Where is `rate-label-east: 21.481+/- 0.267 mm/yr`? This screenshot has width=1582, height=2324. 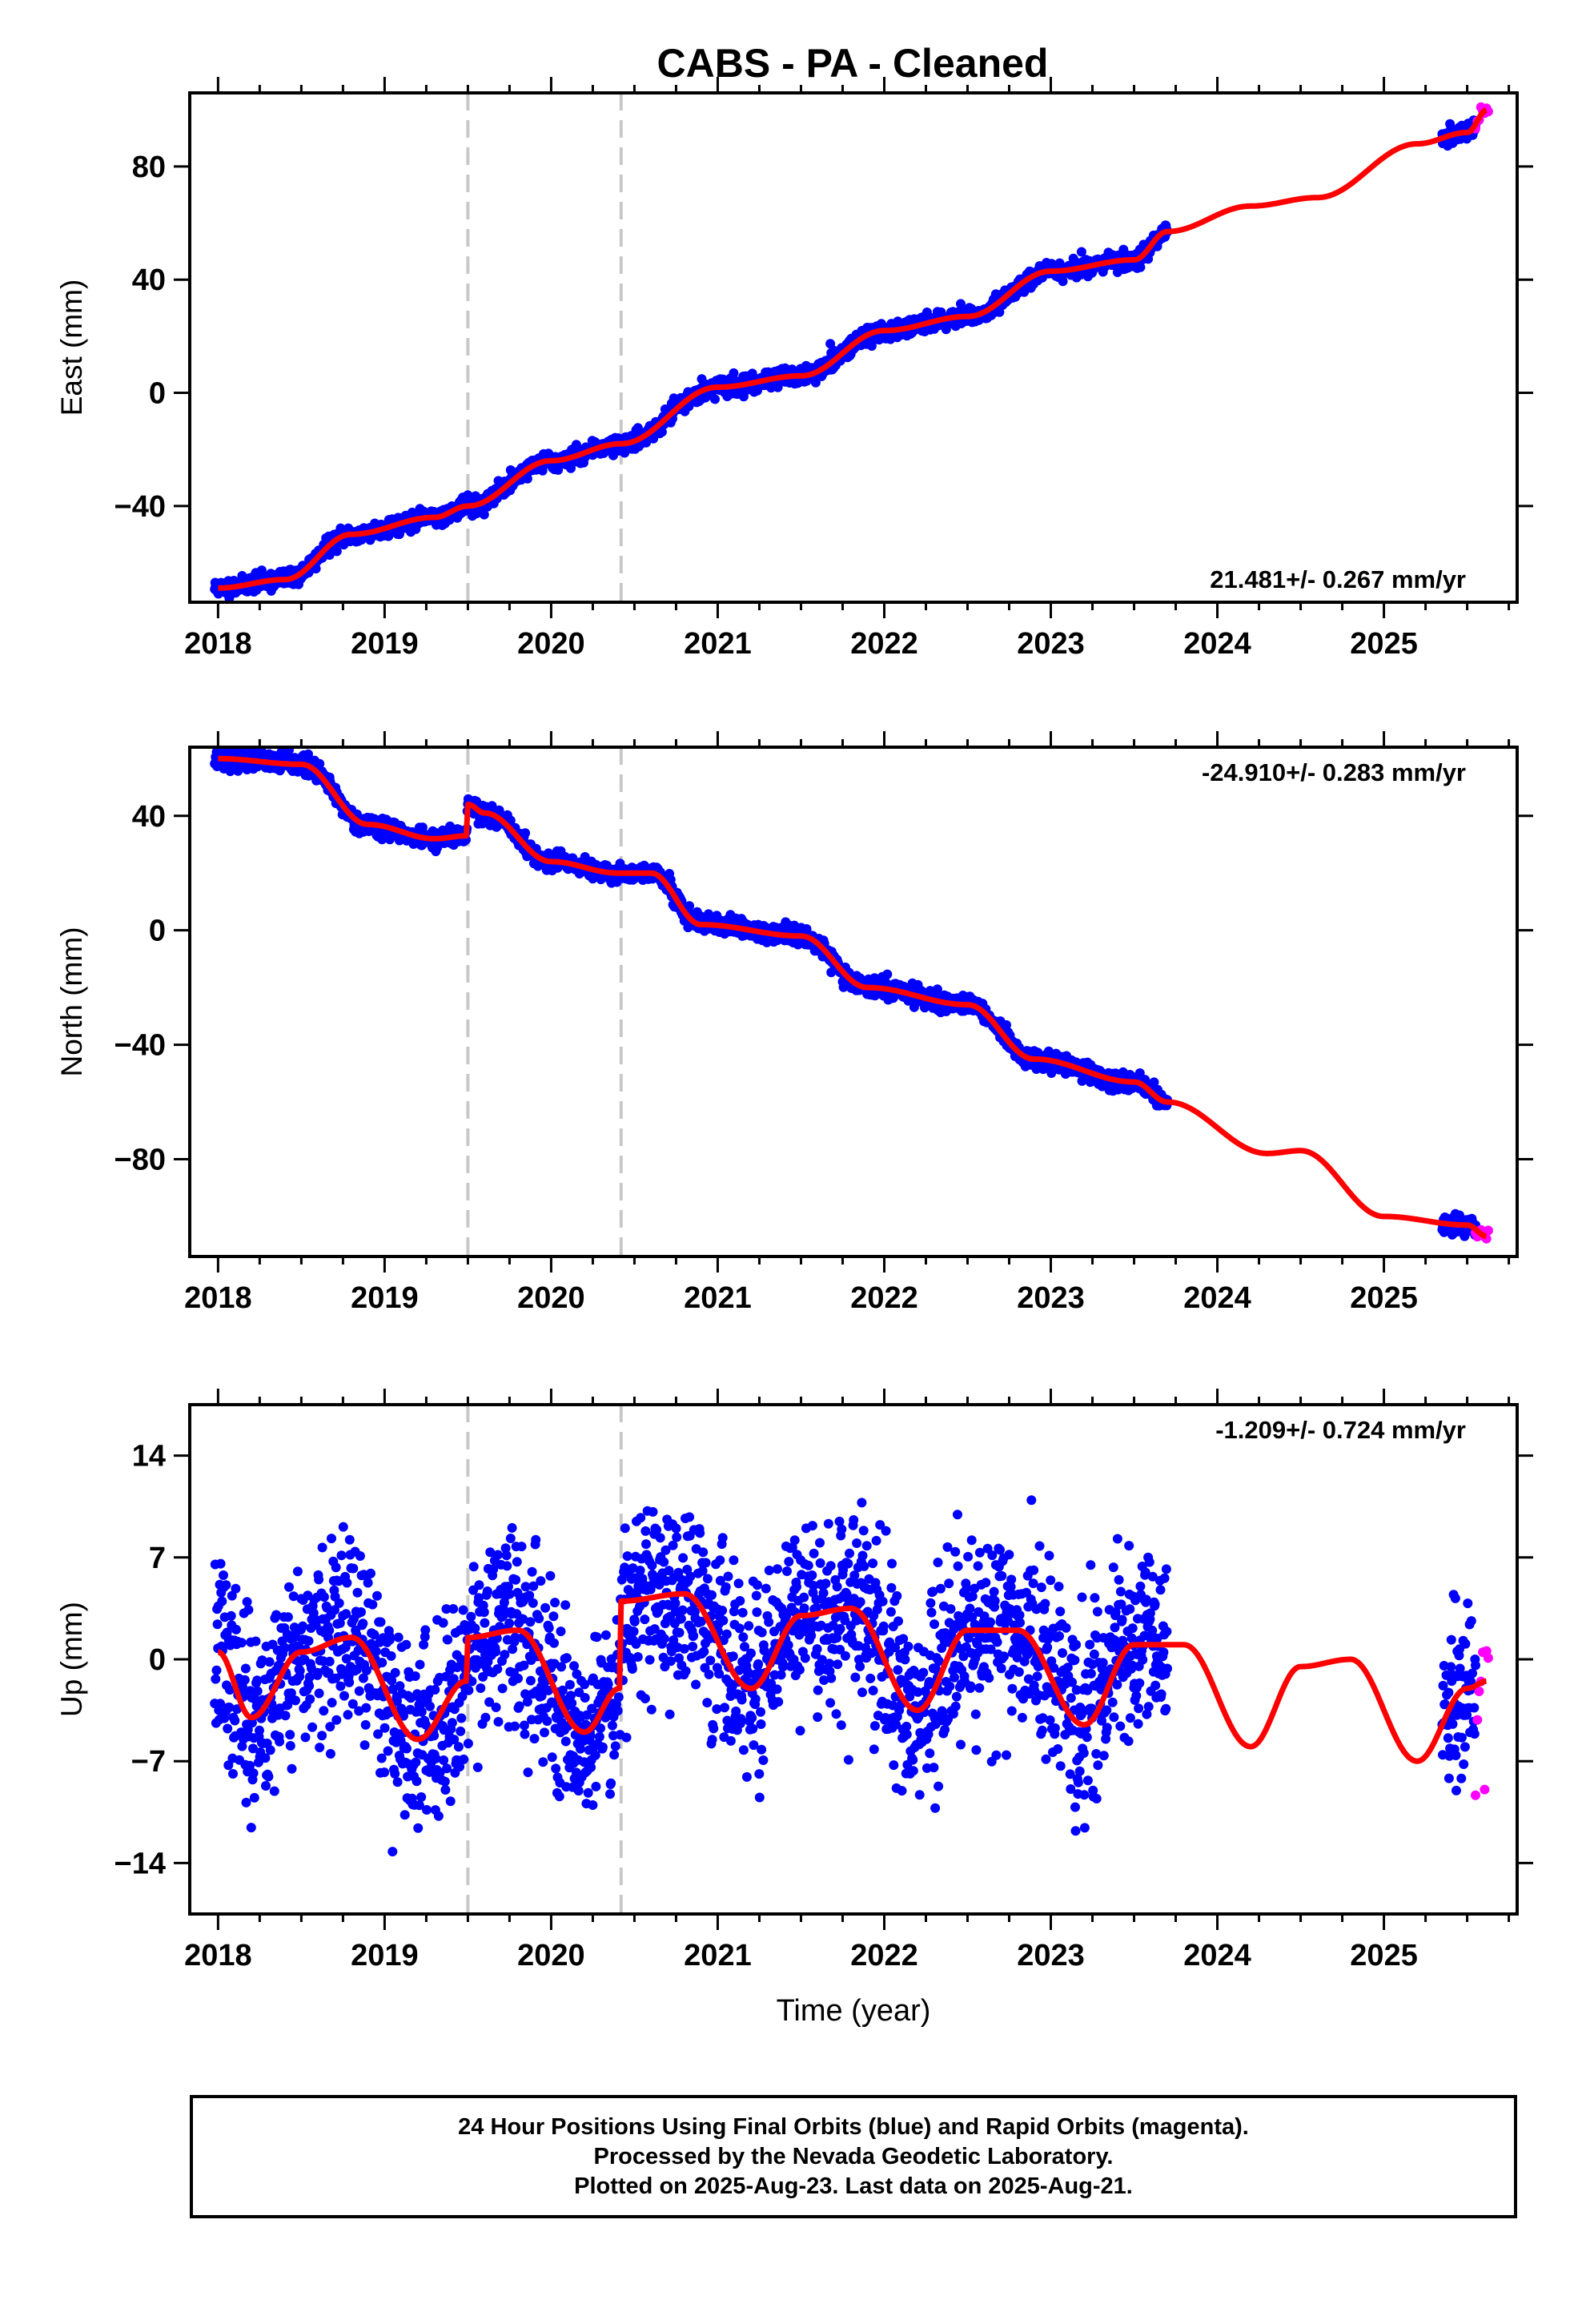
rate-label-east: 21.481+/- 0.267 mm/yr is located at coordinates (1338, 579).